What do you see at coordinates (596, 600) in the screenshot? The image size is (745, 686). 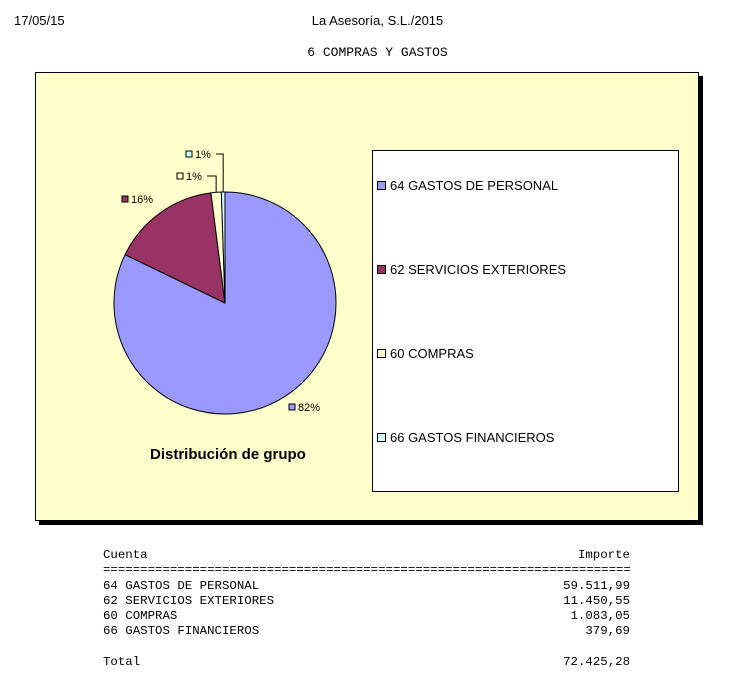 I see `amount-cell: 11.450,55` at bounding box center [596, 600].